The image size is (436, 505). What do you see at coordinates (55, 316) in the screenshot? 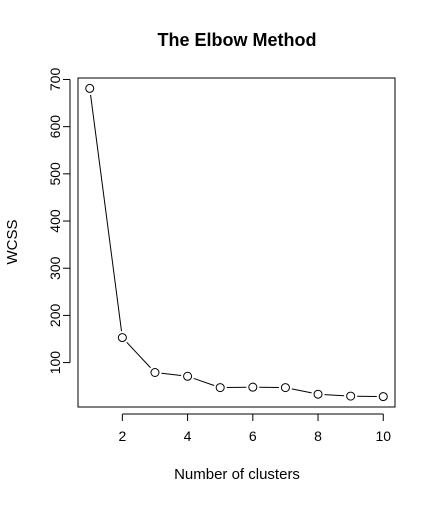
I see `y-tick-label: 200` at bounding box center [55, 316].